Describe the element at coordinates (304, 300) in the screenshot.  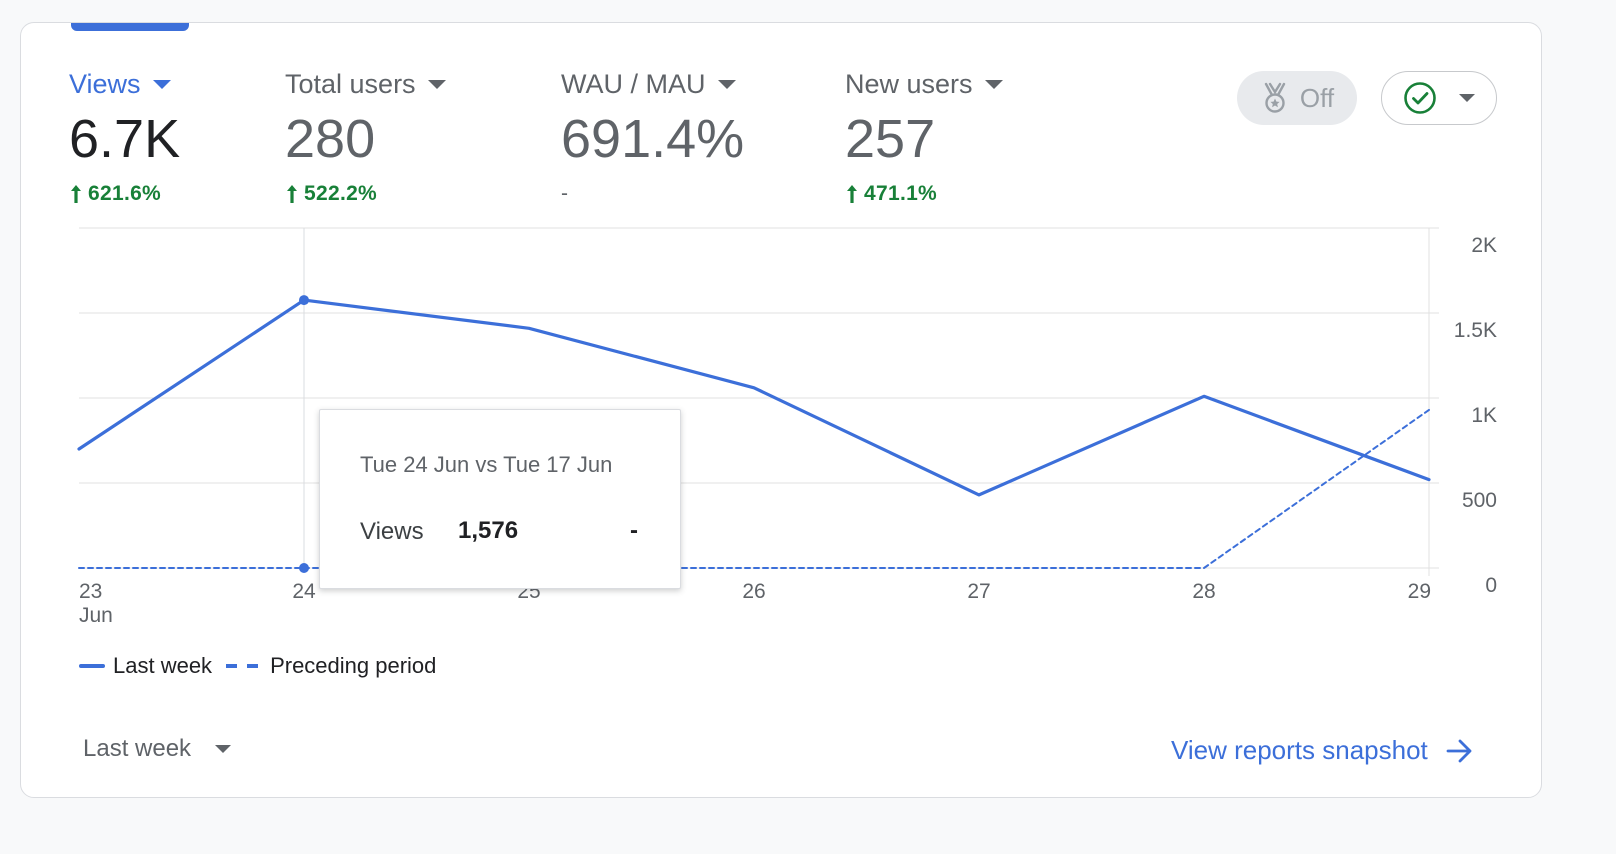
I see `data-point-last-week` at that location.